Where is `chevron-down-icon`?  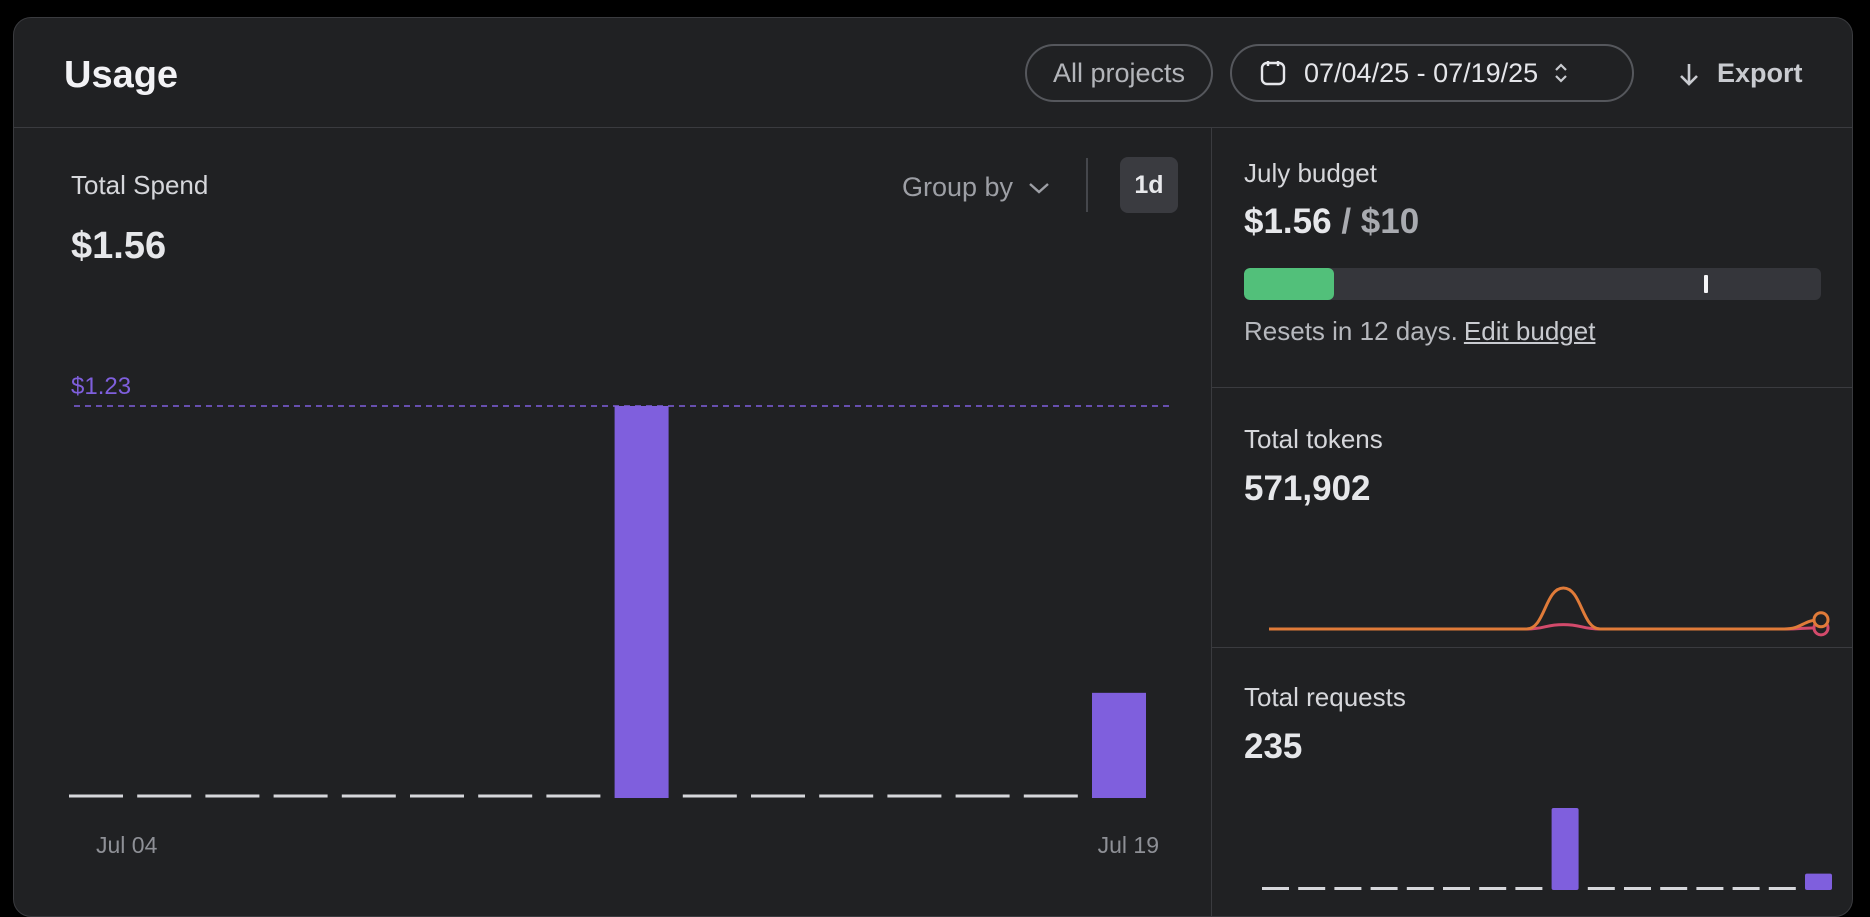 chevron-down-icon is located at coordinates (1039, 188).